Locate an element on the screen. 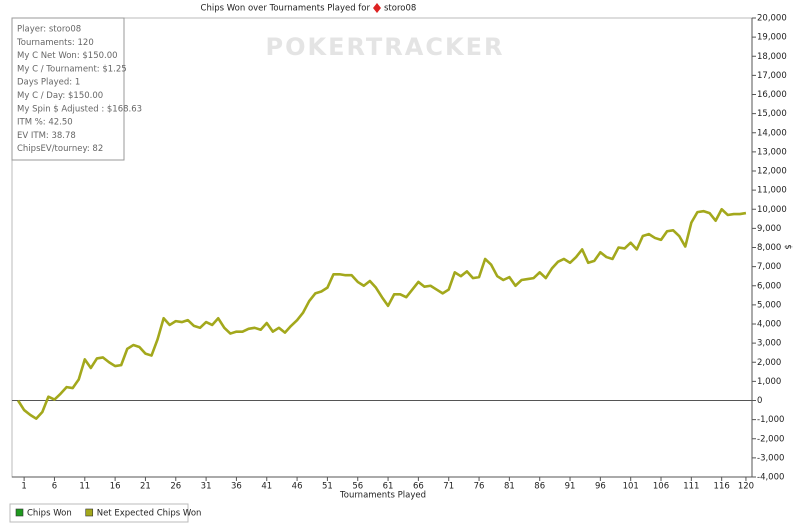 This screenshot has height=531, width=800. x-tick-label: 81 is located at coordinates (509, 487).